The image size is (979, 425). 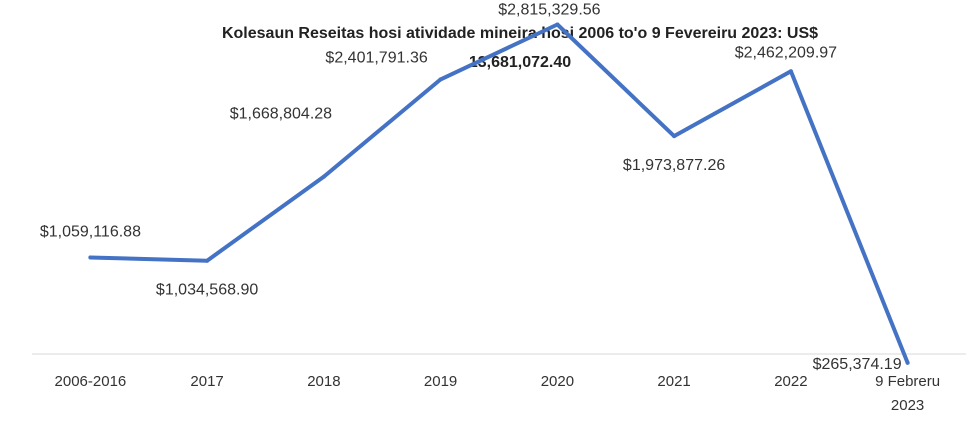 What do you see at coordinates (376, 57) in the screenshot?
I see `data-label-3: $2,401,791.36` at bounding box center [376, 57].